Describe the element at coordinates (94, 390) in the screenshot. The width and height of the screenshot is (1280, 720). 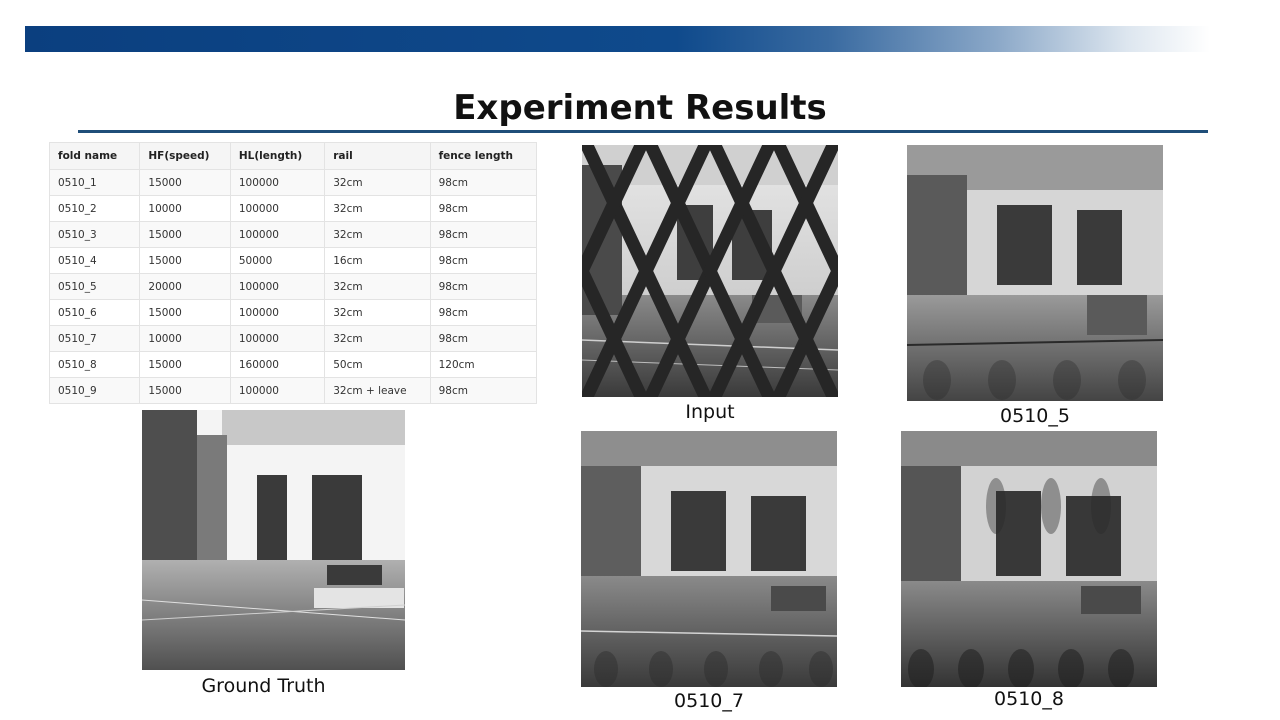
I see `cell-fold-name: 0510_9` at that location.